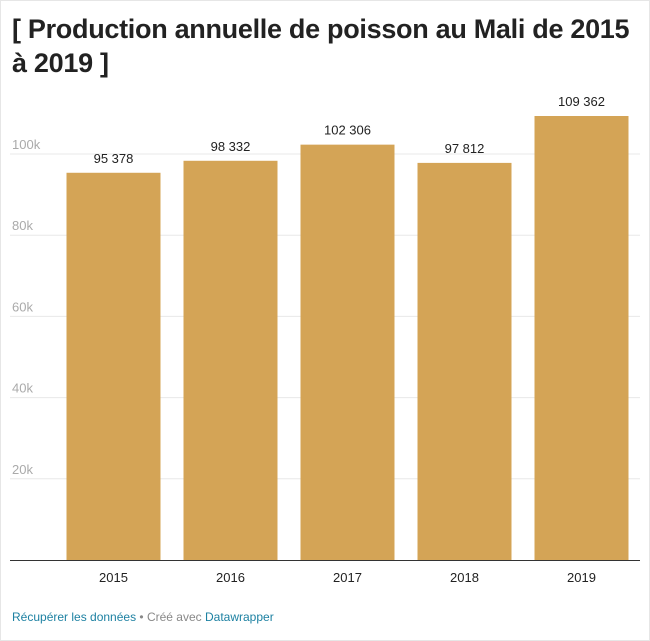 This screenshot has width=650, height=641. Describe the element at coordinates (26, 144) in the screenshot. I see `y-tick-label: 100k` at that location.